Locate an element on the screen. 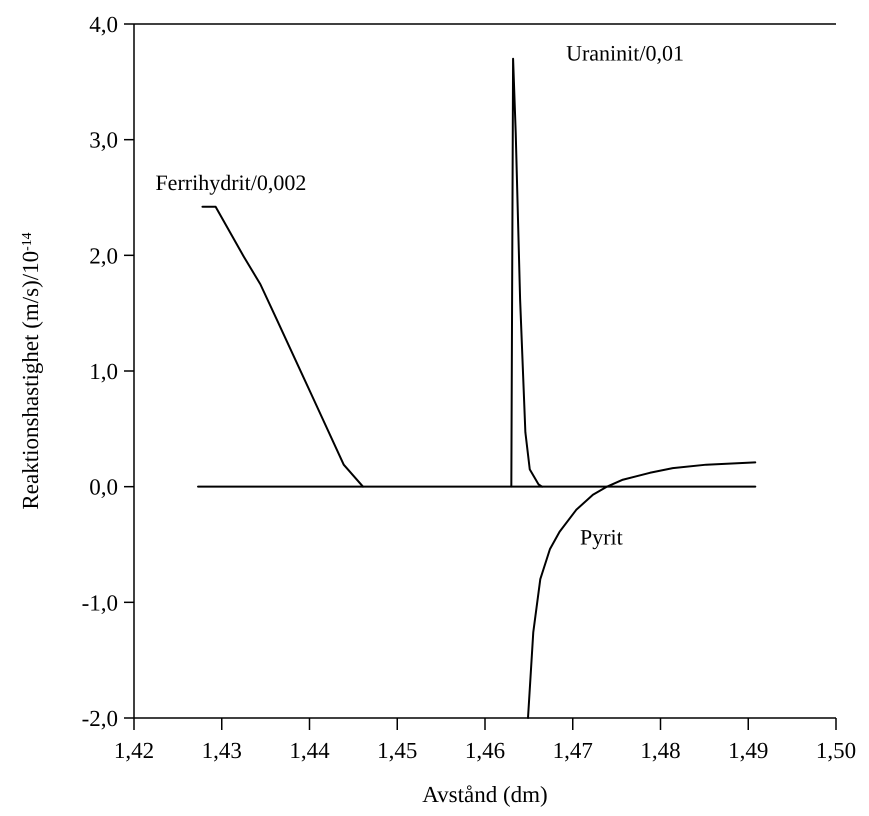  text: Uraninit/0,01 is located at coordinates (625, 53).